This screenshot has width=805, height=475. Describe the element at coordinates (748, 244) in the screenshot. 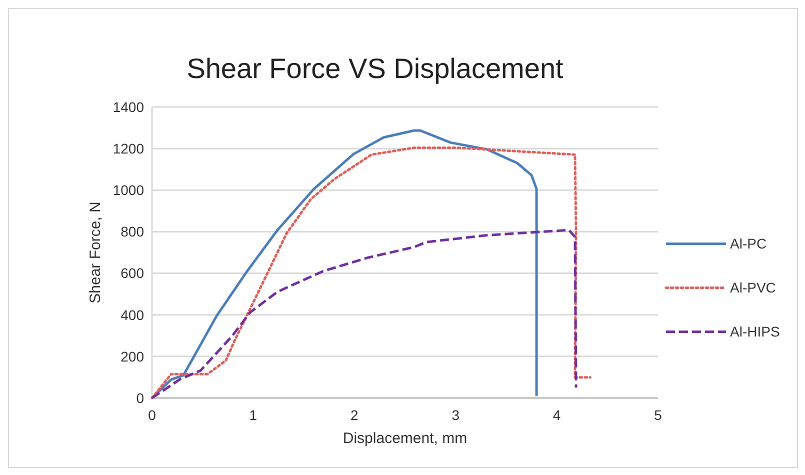

I see `legend-label: Al-PC` at that location.